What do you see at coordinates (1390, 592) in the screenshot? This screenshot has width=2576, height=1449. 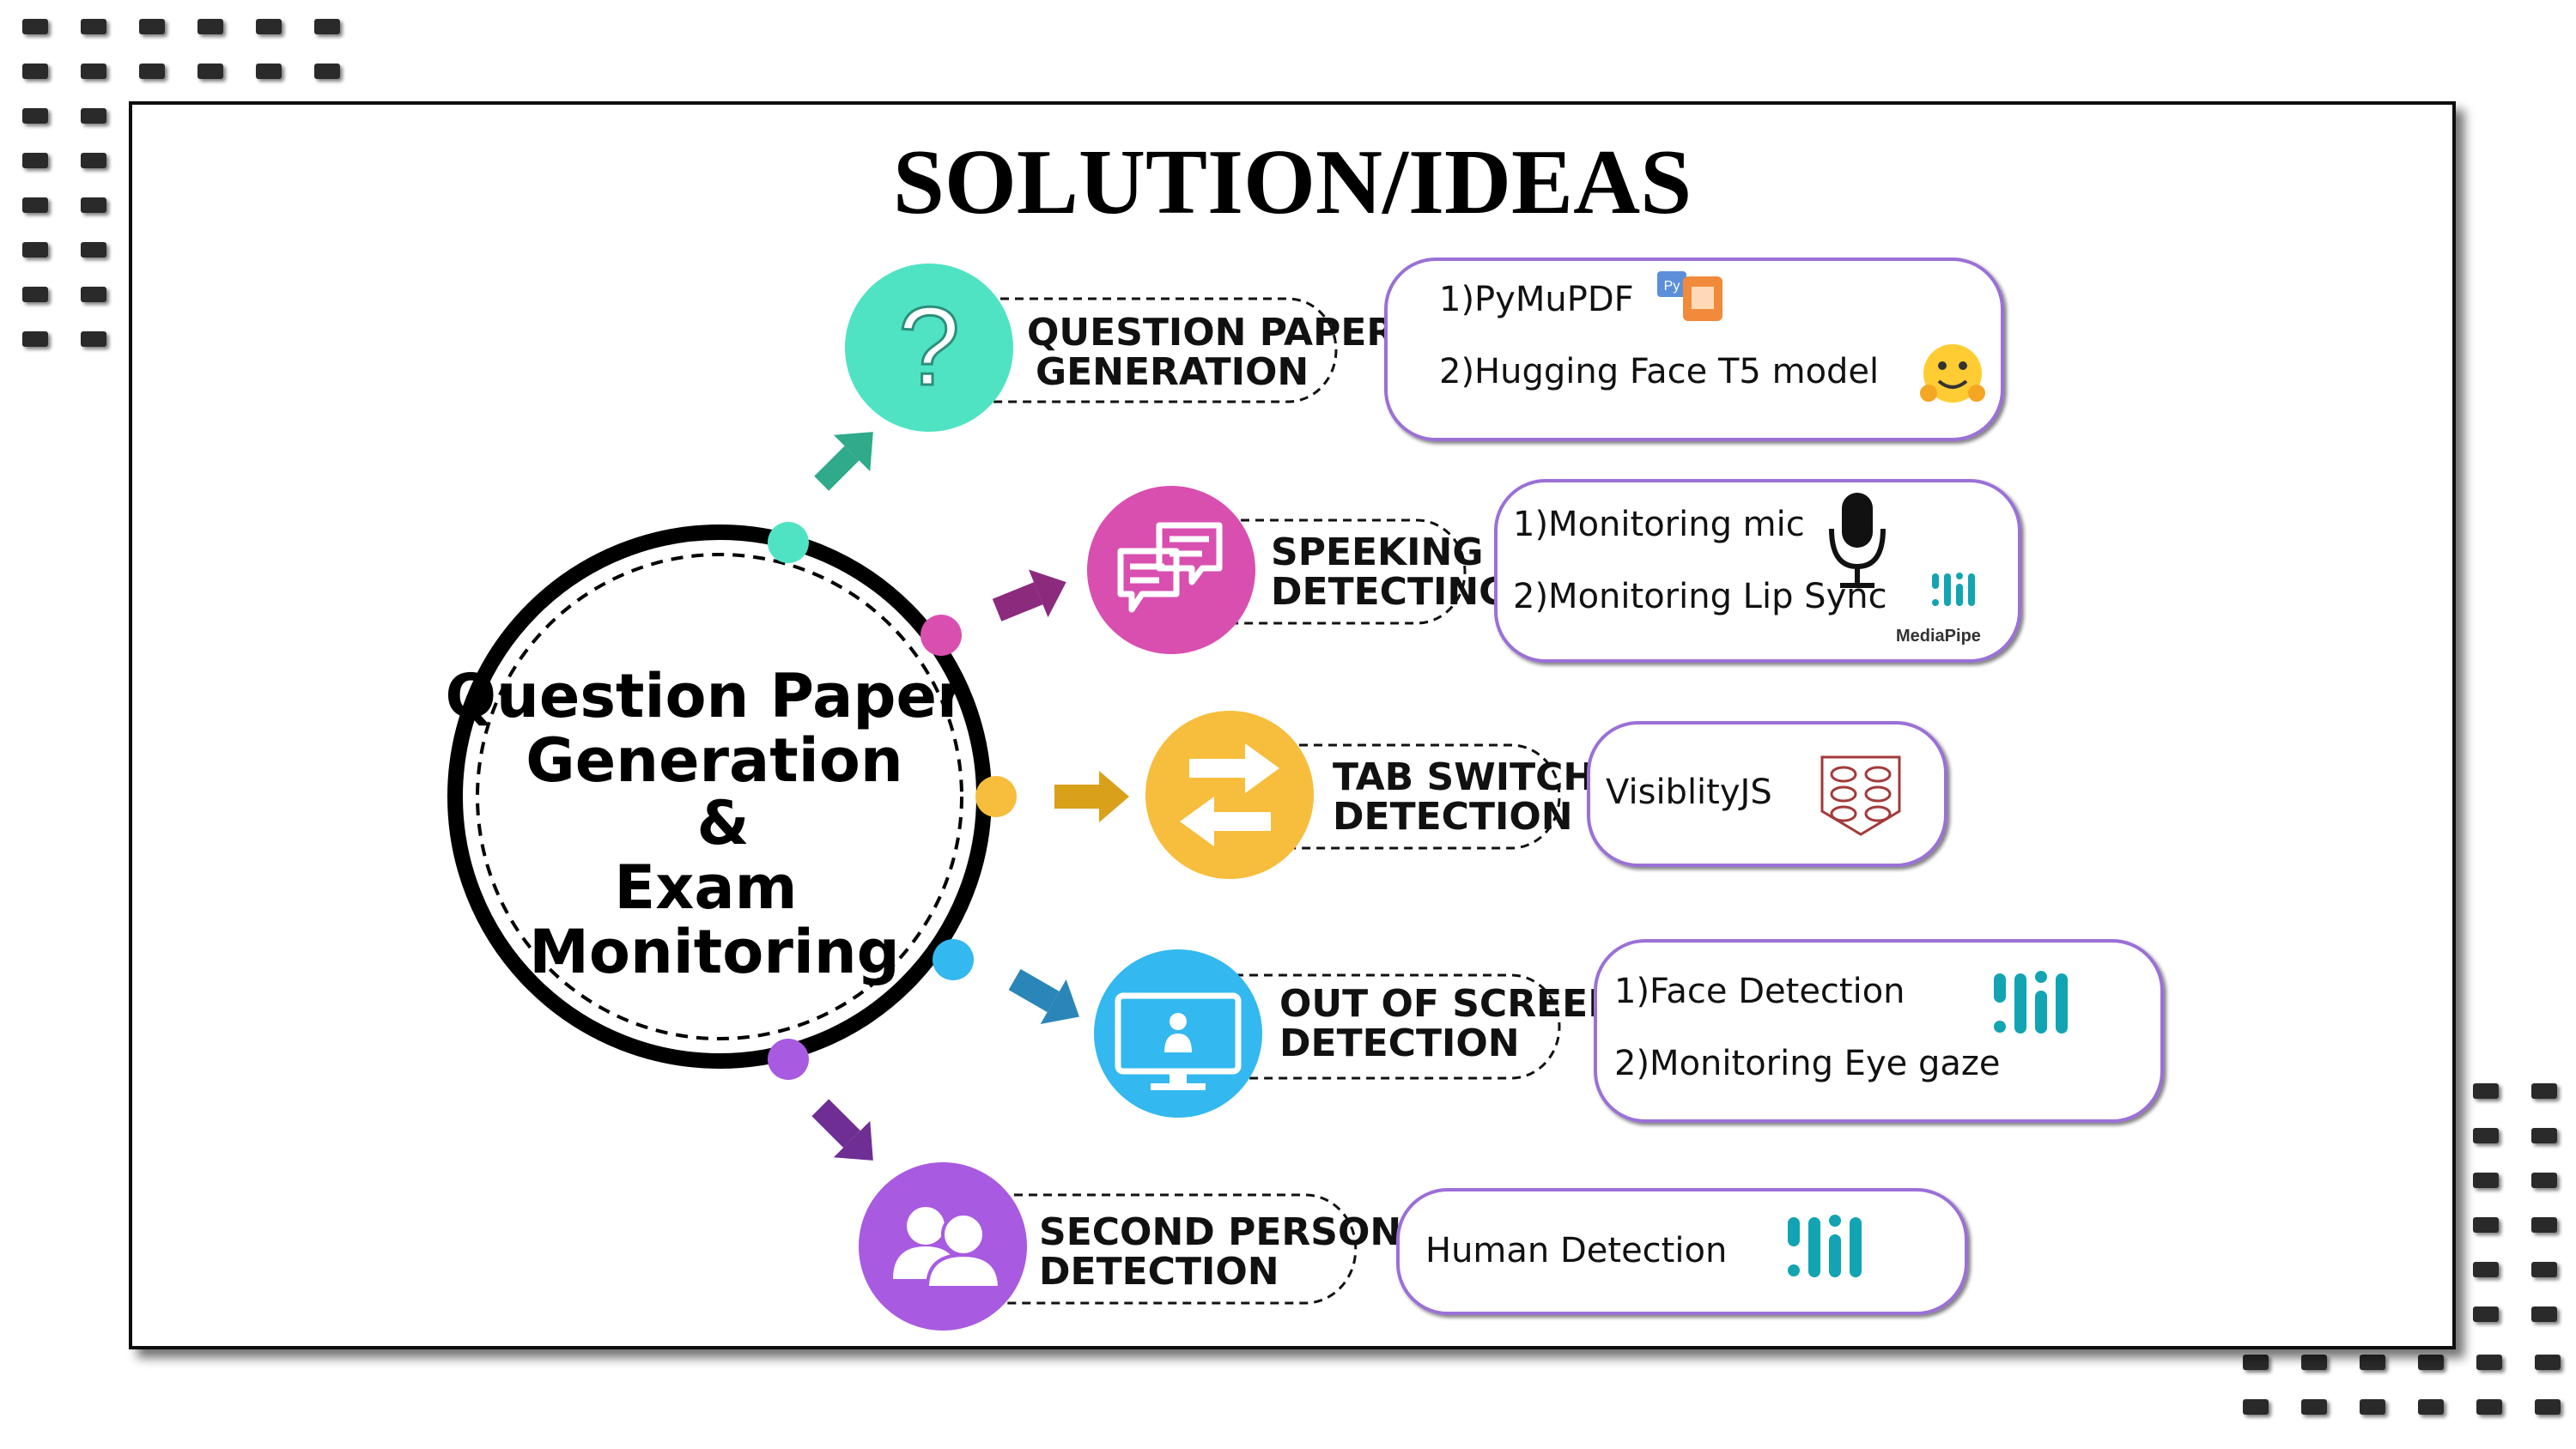 I see `branch-label-line-2: DETECTING` at bounding box center [1390, 592].